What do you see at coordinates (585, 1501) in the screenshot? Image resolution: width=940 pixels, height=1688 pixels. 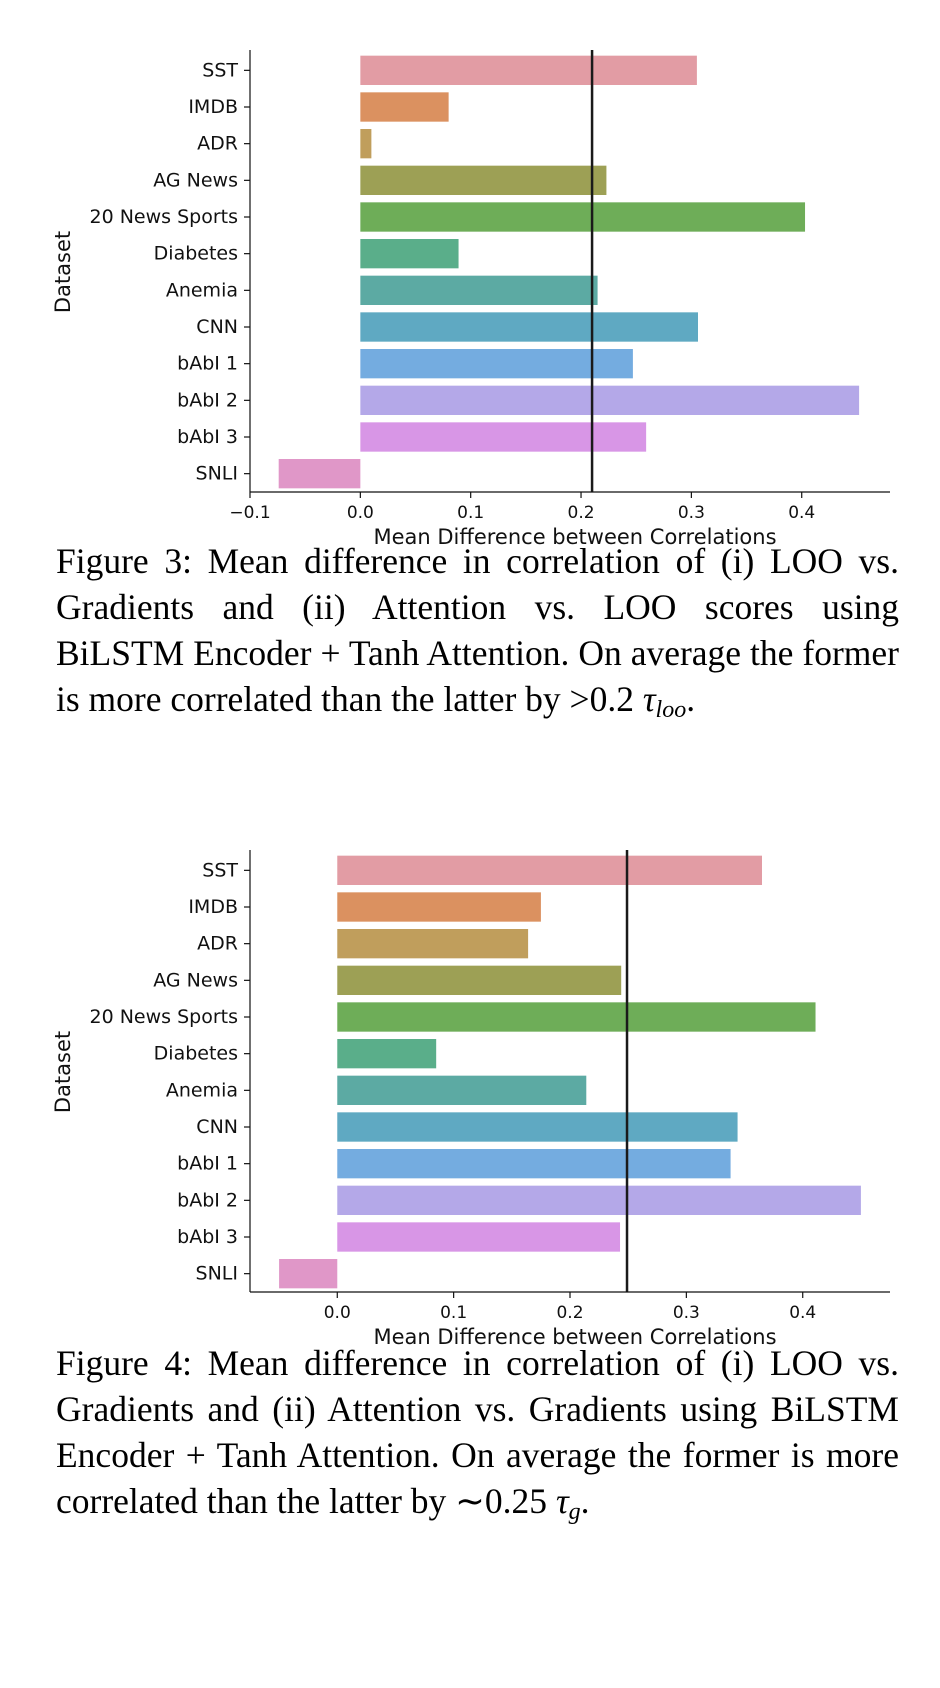 I see `figure-4-caption-suffix: .` at bounding box center [585, 1501].